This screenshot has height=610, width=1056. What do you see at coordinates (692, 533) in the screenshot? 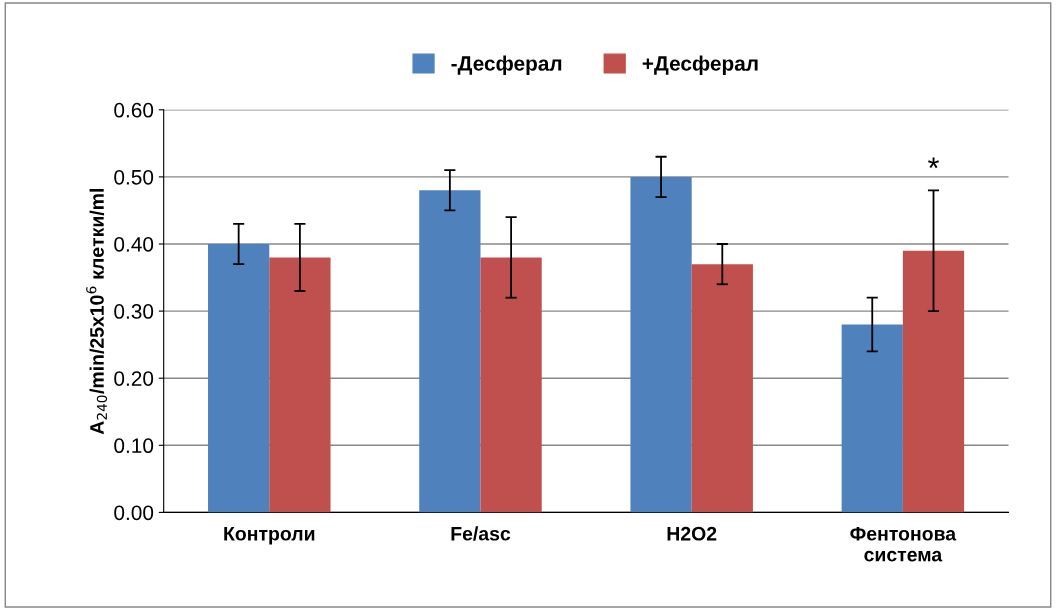
I see `x-tick-label: H2O2` at bounding box center [692, 533].